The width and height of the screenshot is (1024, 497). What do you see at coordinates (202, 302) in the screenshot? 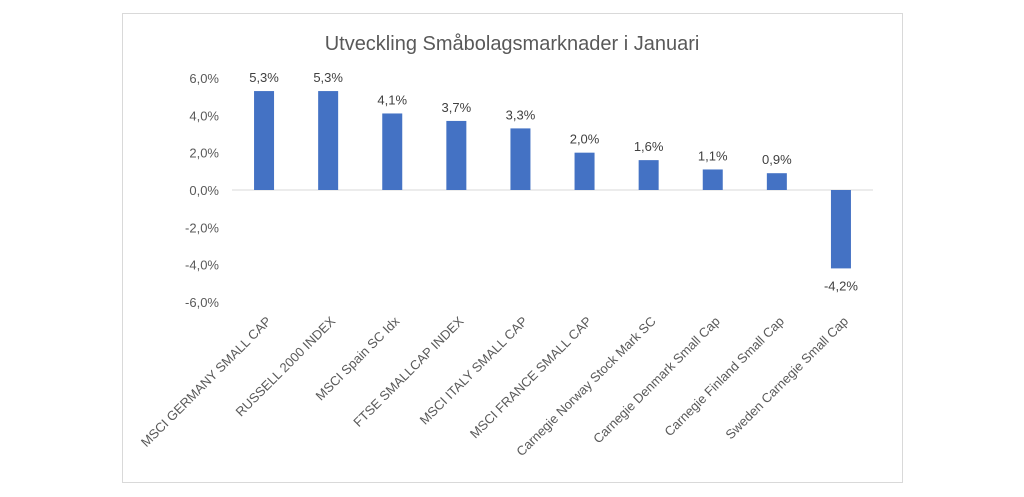
I see `y-tick-label: -6,0%` at bounding box center [202, 302].